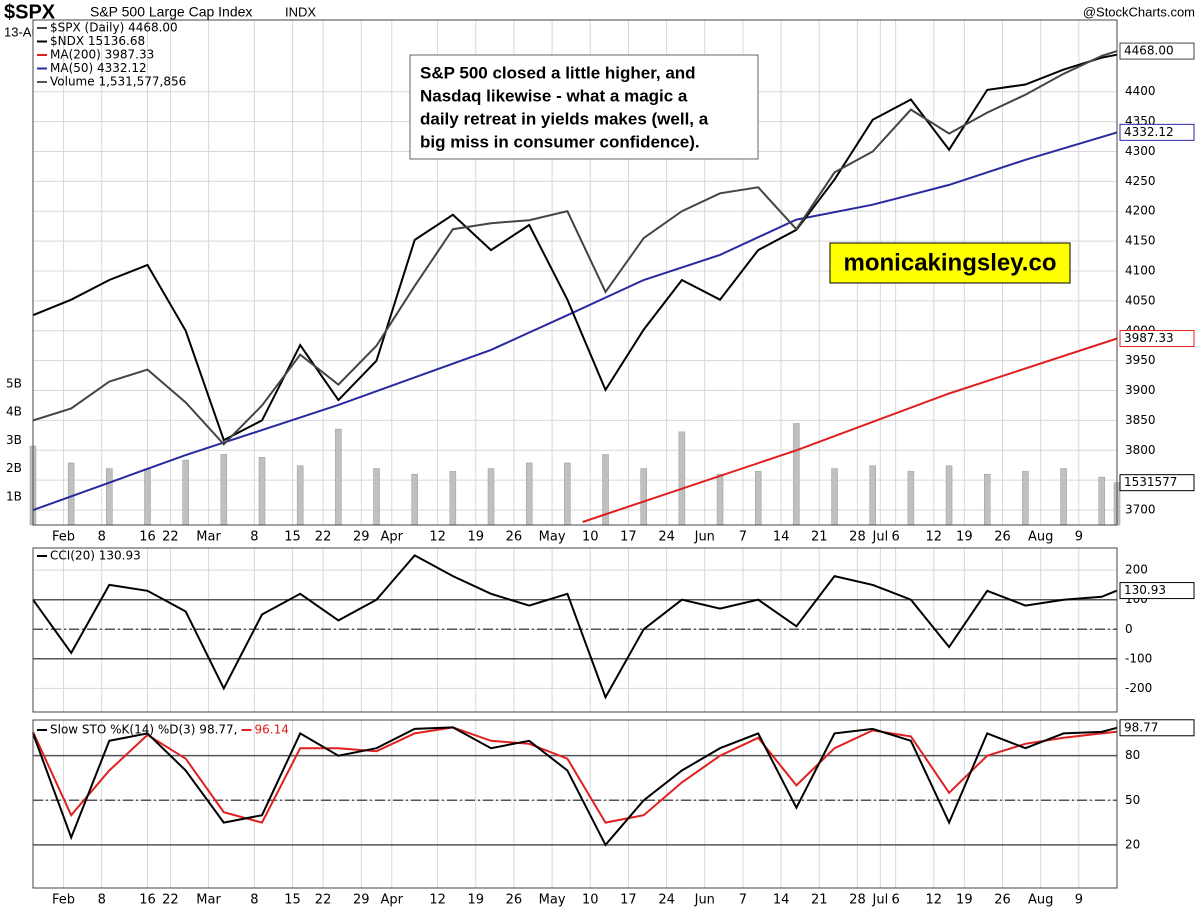 The height and width of the screenshot is (912, 1200). What do you see at coordinates (743, 537) in the screenshot?
I see `x-tick-label: 7` at bounding box center [743, 537].